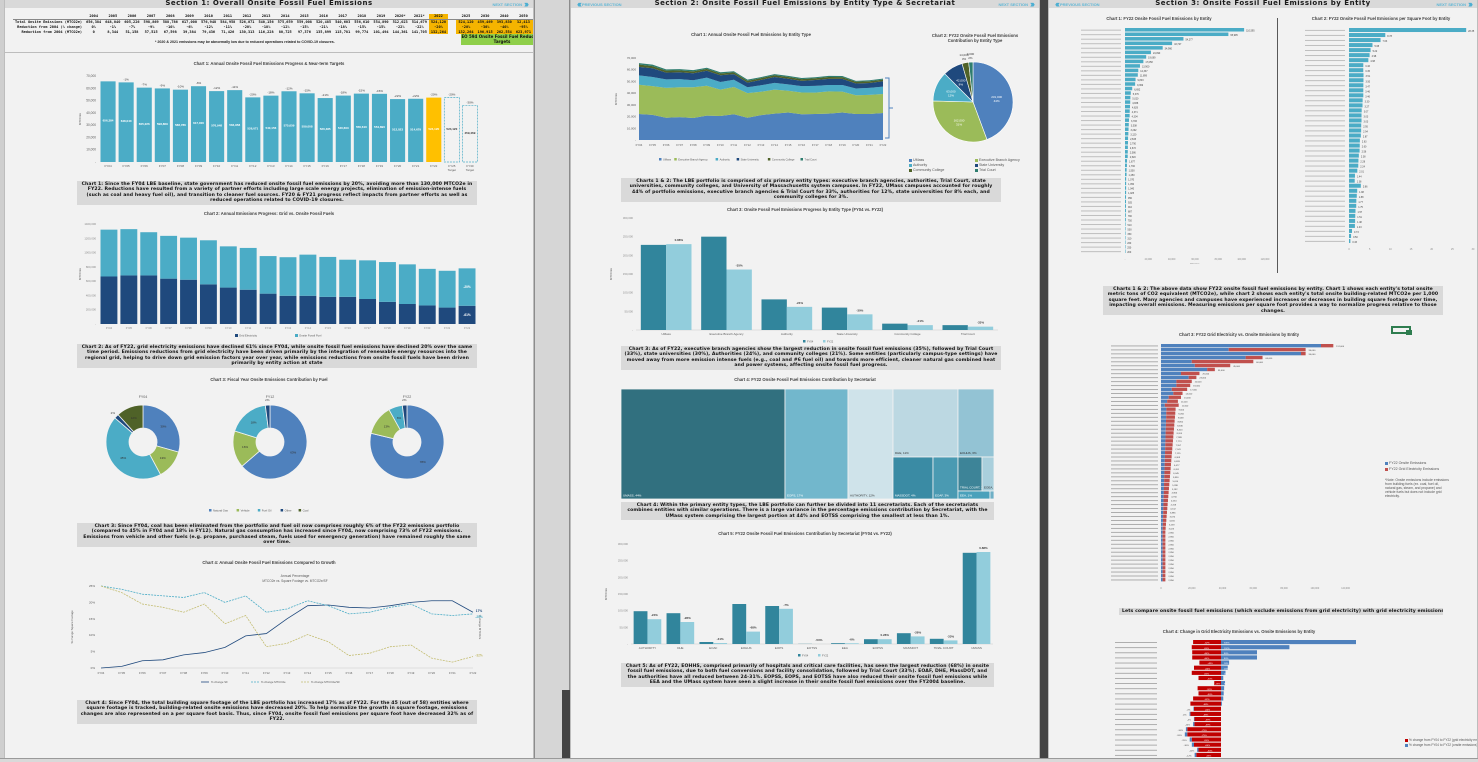 The width and height of the screenshot is (1478, 762). Describe the element at coordinates (1401, 330) in the screenshot. I see `toggle-icon` at that location.